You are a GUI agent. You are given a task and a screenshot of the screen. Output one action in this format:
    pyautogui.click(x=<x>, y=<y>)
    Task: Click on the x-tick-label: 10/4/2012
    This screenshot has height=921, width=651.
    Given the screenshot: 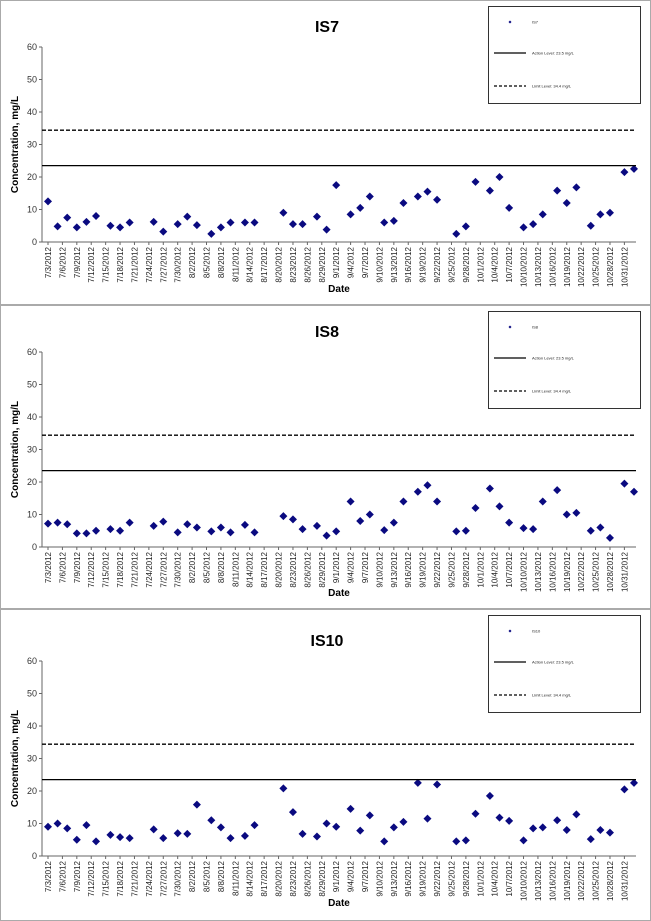 What is the action you would take?
    pyautogui.click(x=495, y=878)
    